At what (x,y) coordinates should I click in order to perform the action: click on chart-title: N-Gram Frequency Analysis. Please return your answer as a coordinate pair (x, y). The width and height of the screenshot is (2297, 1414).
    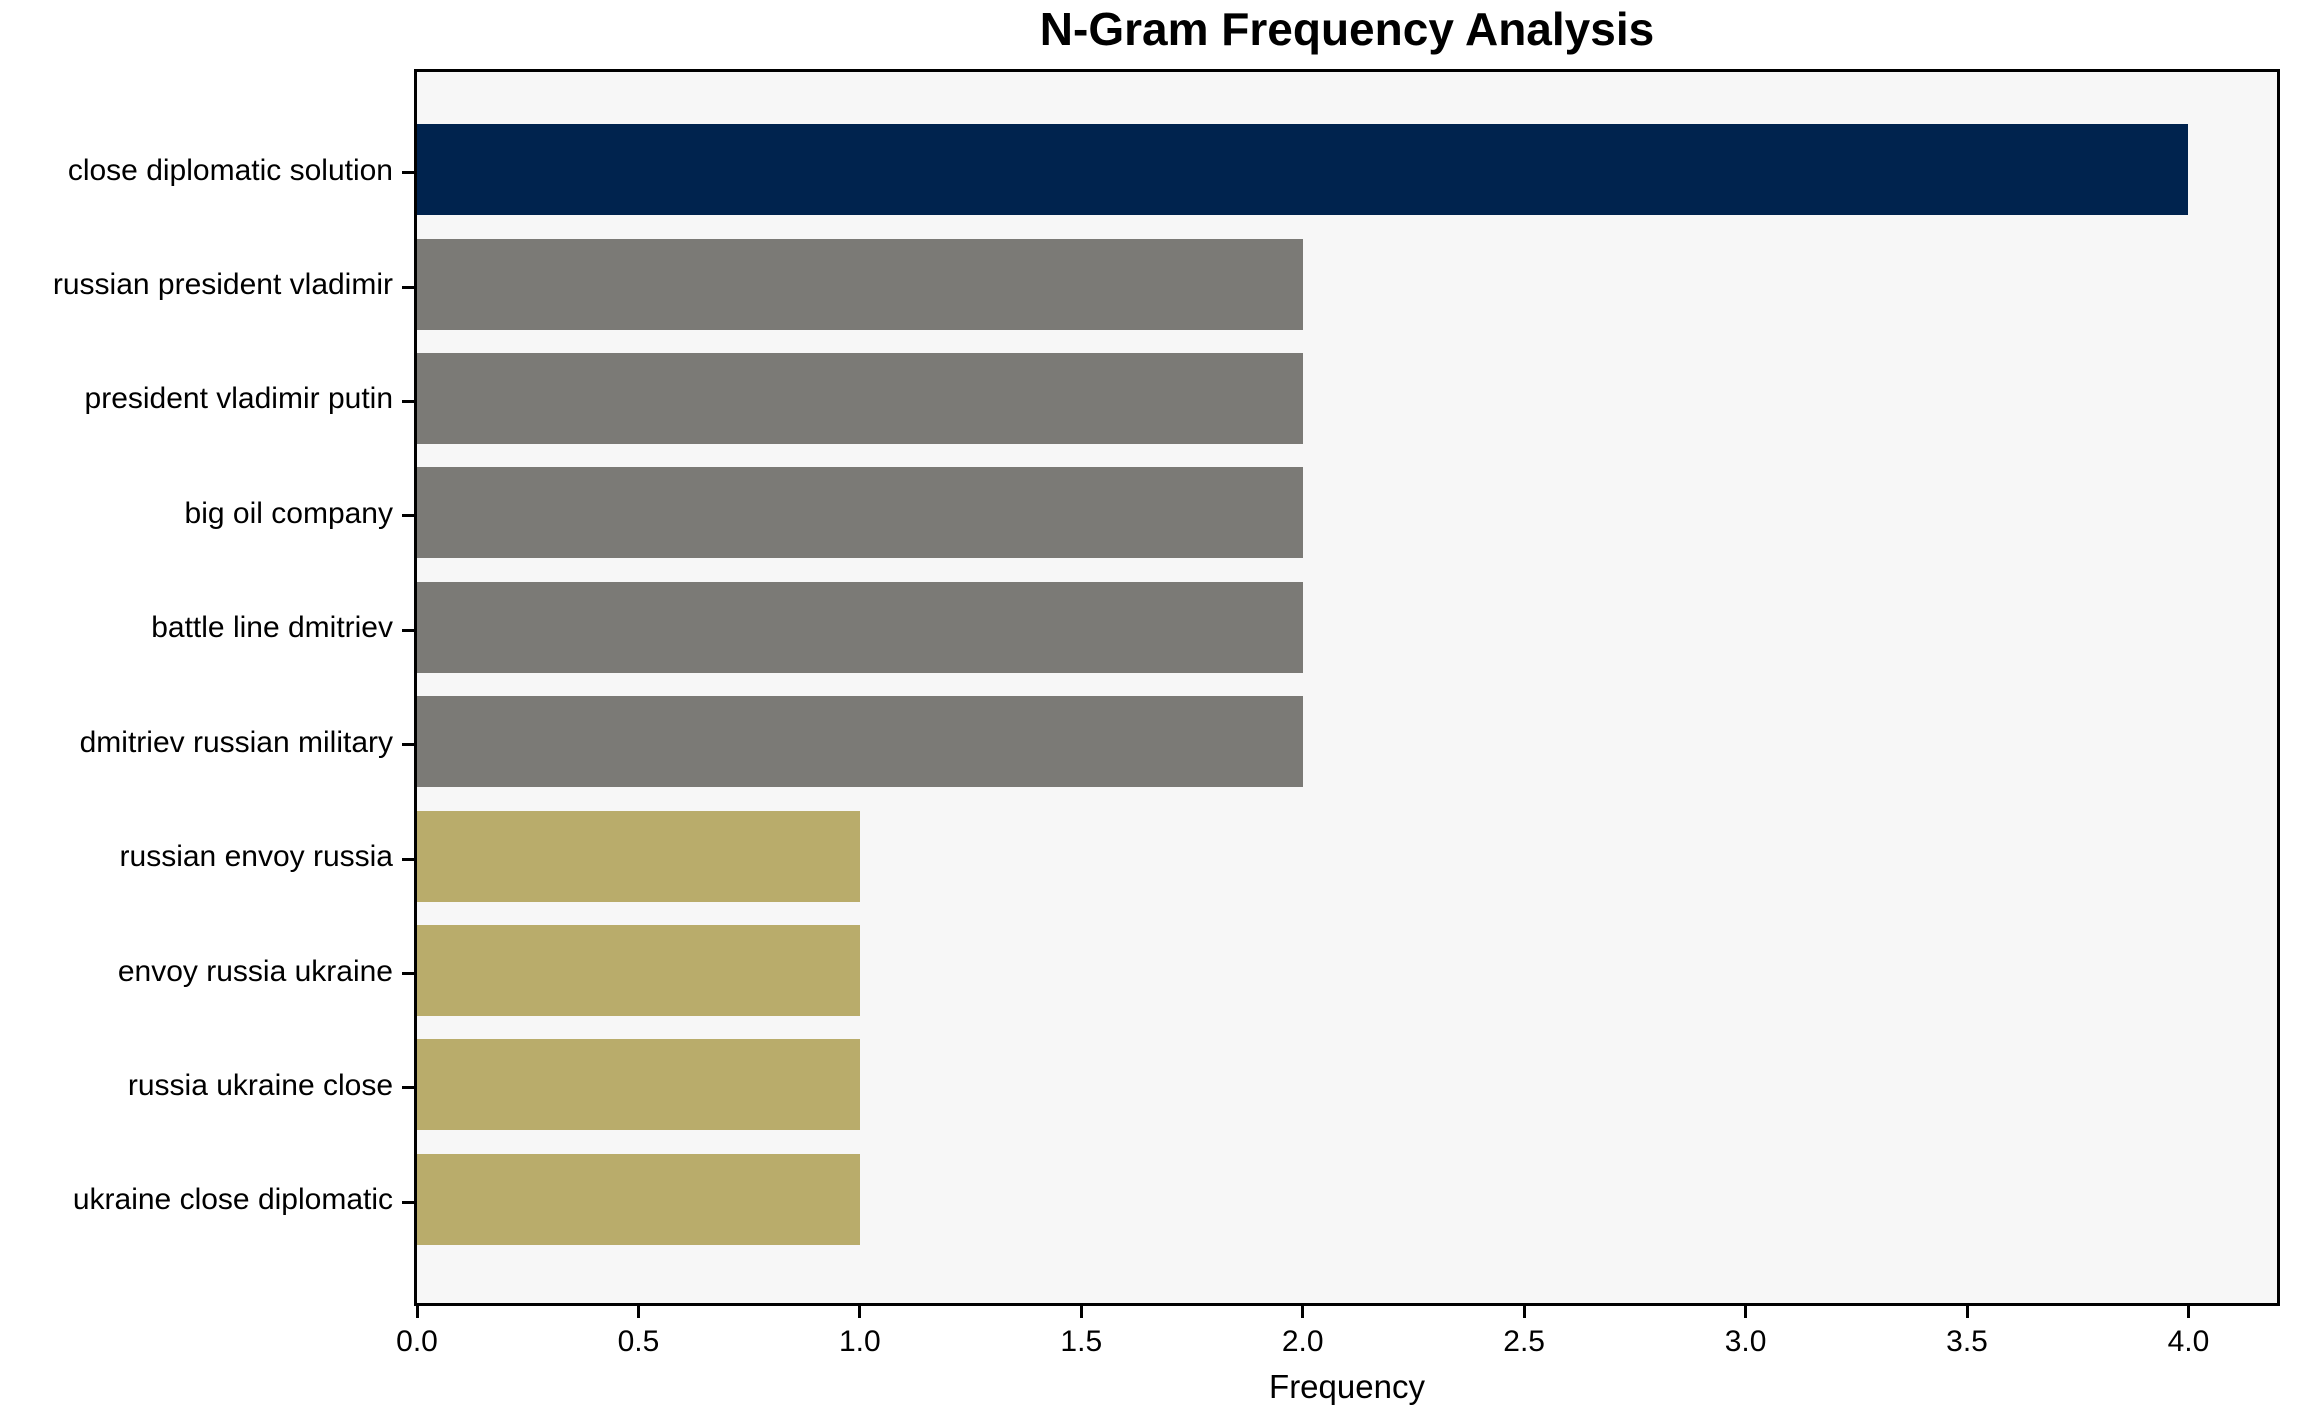
    Looking at the image, I should click on (1347, 29).